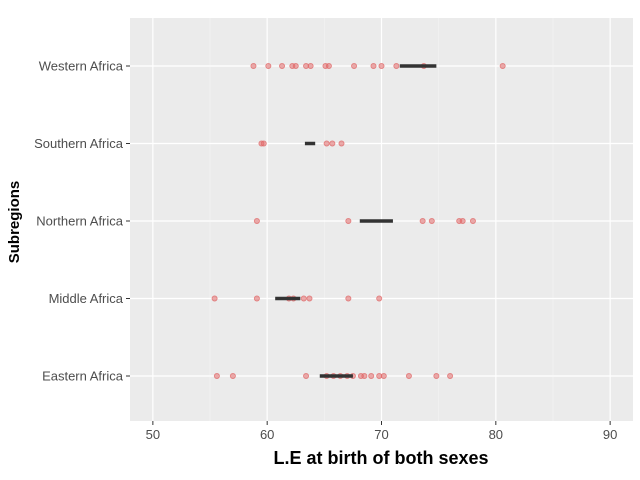 This screenshot has height=480, width=640. Describe the element at coordinates (610, 434) in the screenshot. I see `x-tick-label: 90` at that location.